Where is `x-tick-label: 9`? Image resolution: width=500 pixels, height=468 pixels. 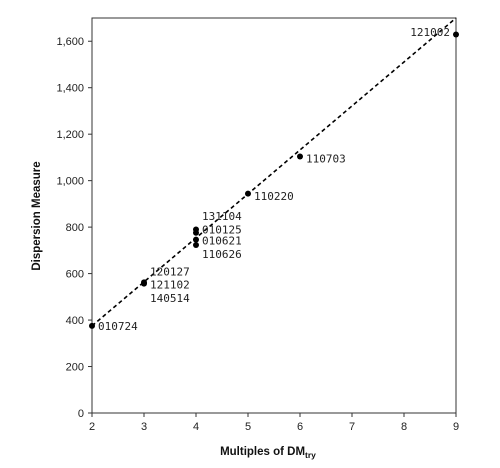 x-tick-label: 9 is located at coordinates (456, 427).